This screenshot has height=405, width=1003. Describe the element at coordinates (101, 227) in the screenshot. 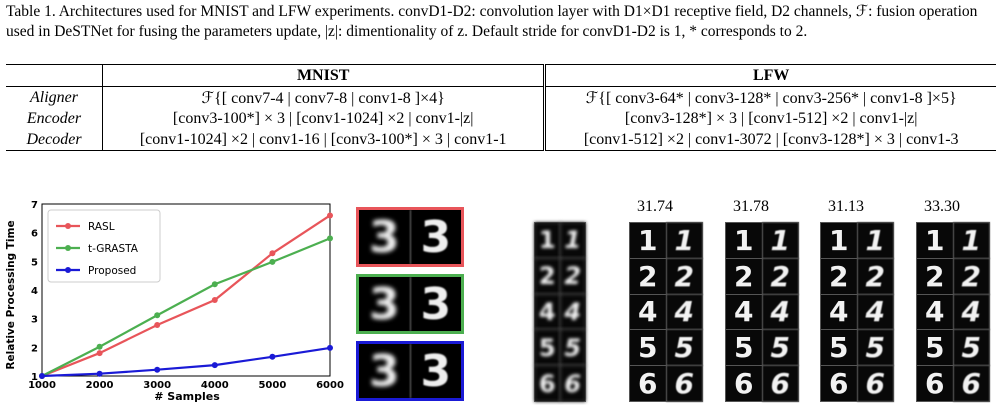

I see `legend-label: RASL` at that location.